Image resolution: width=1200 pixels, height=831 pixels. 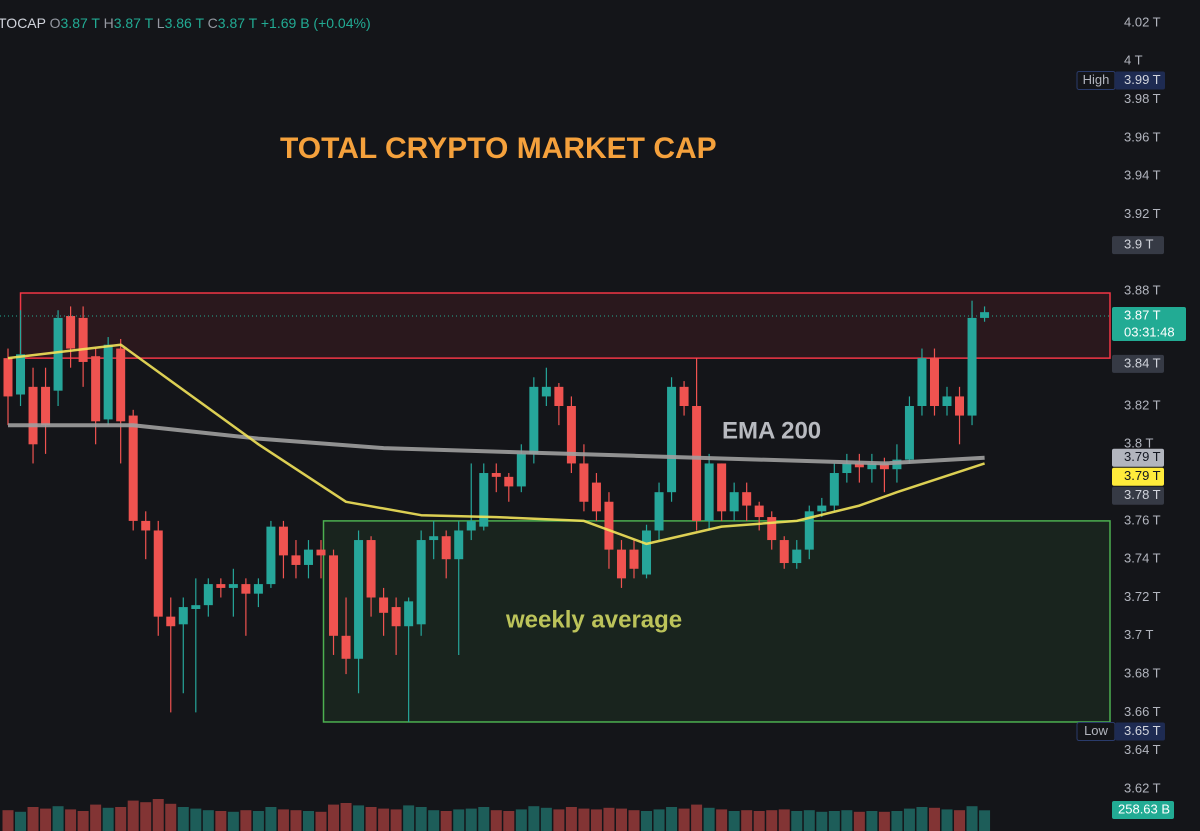 What do you see at coordinates (1142, 475) in the screenshot?
I see `price-marker-label: 3.79 T` at bounding box center [1142, 475].